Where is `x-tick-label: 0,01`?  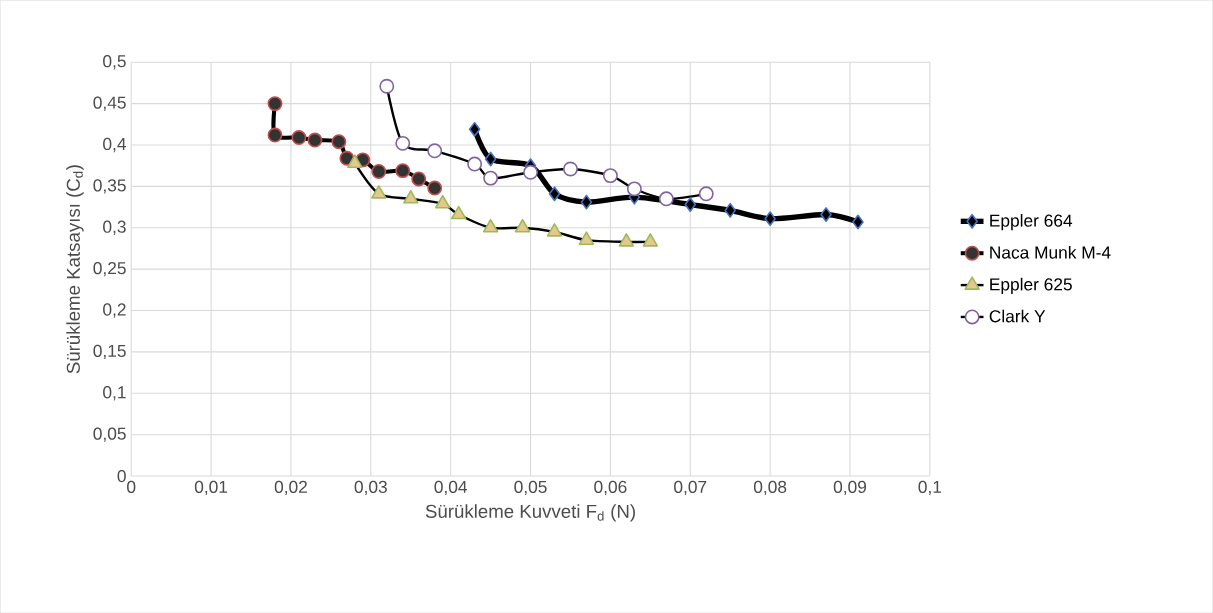 x-tick-label: 0,01 is located at coordinates (211, 487).